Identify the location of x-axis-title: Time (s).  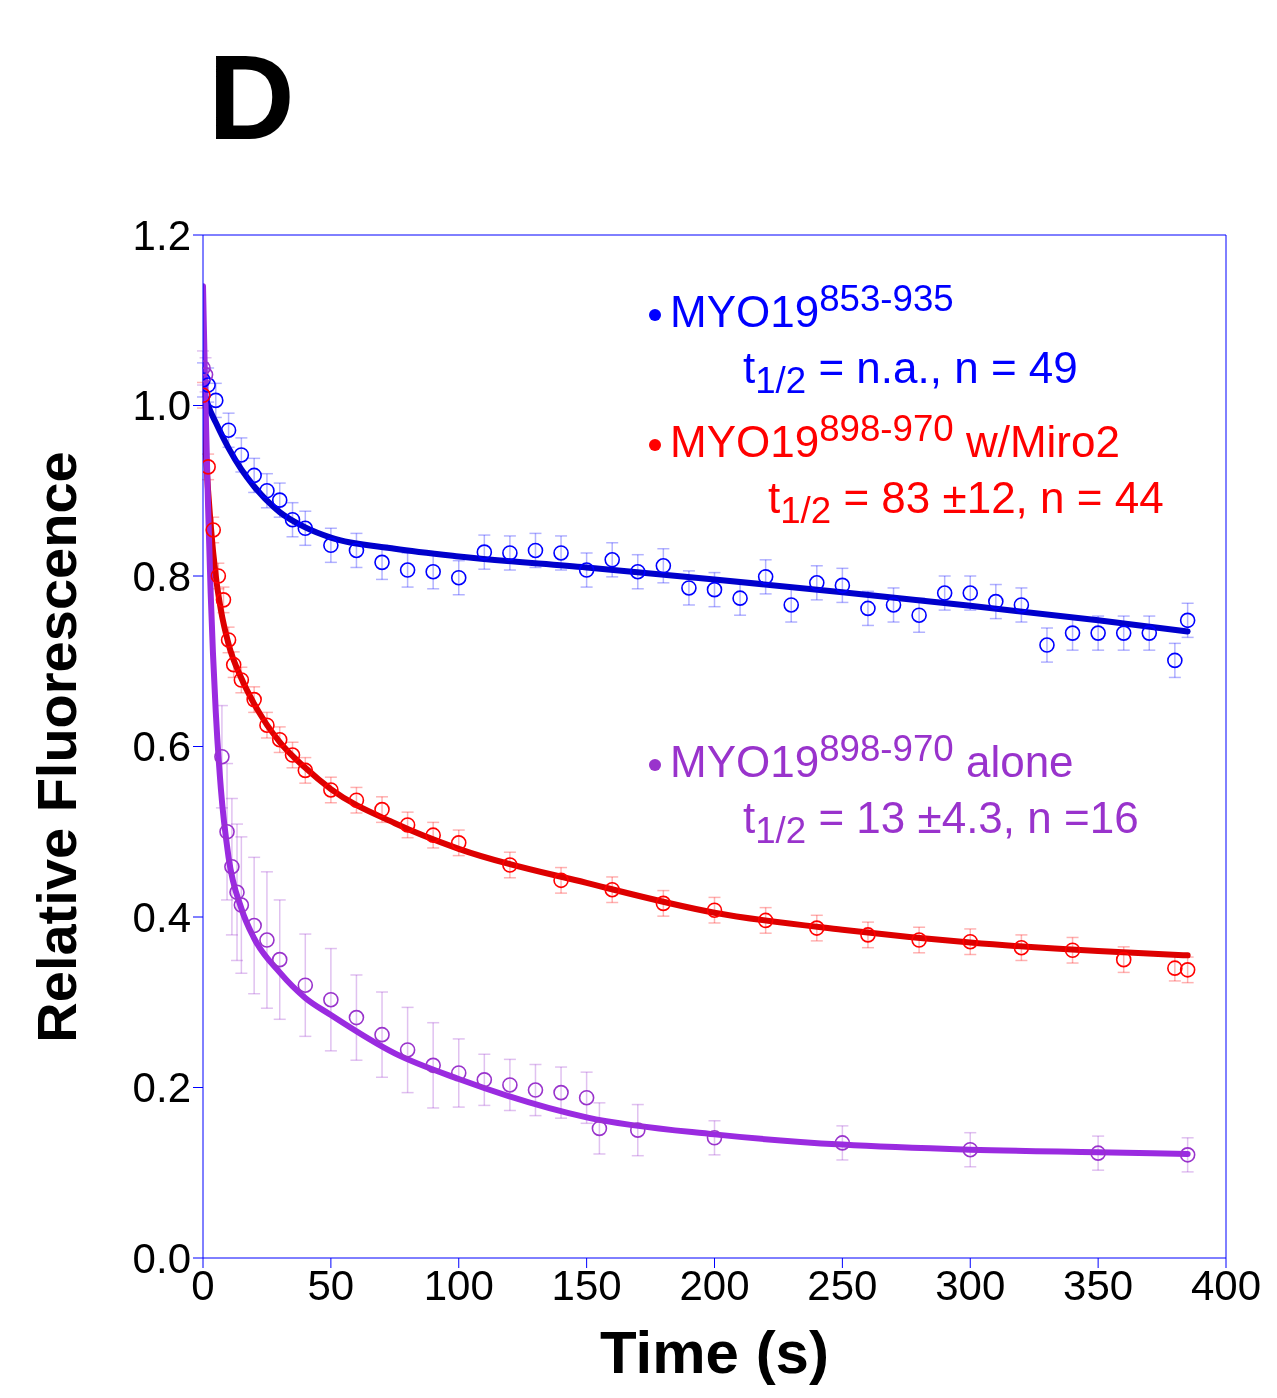
(714, 1352).